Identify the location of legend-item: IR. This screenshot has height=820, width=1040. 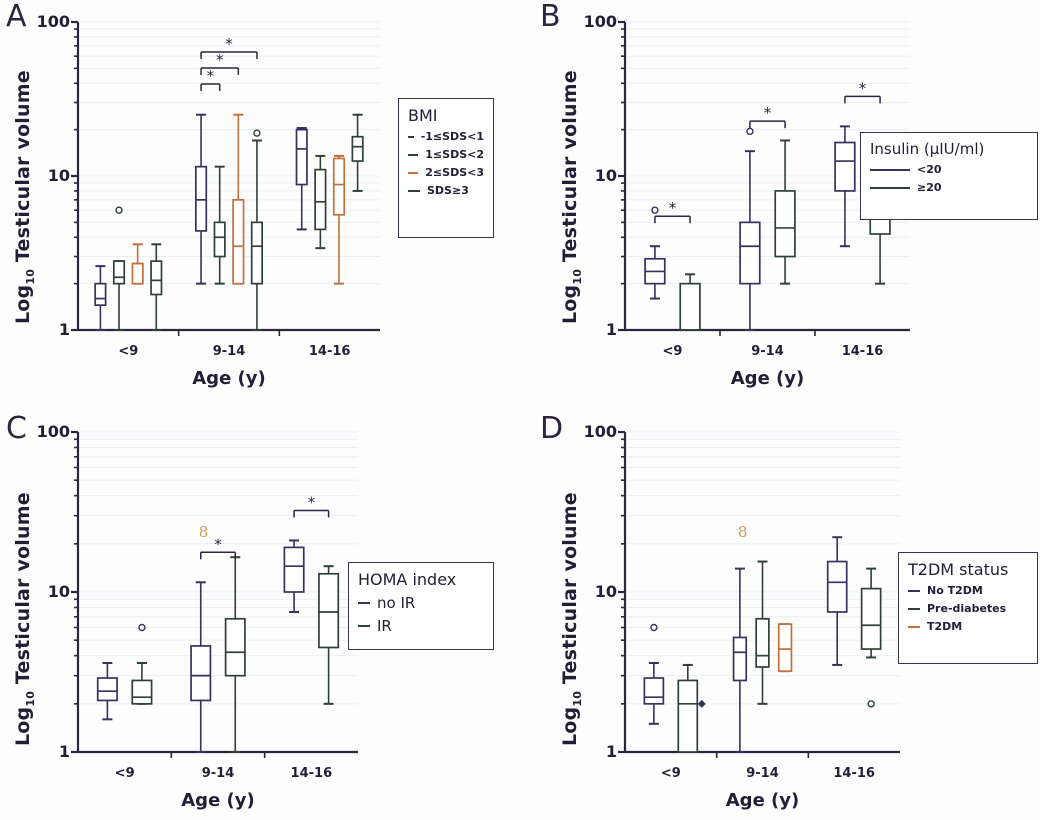
(421, 626).